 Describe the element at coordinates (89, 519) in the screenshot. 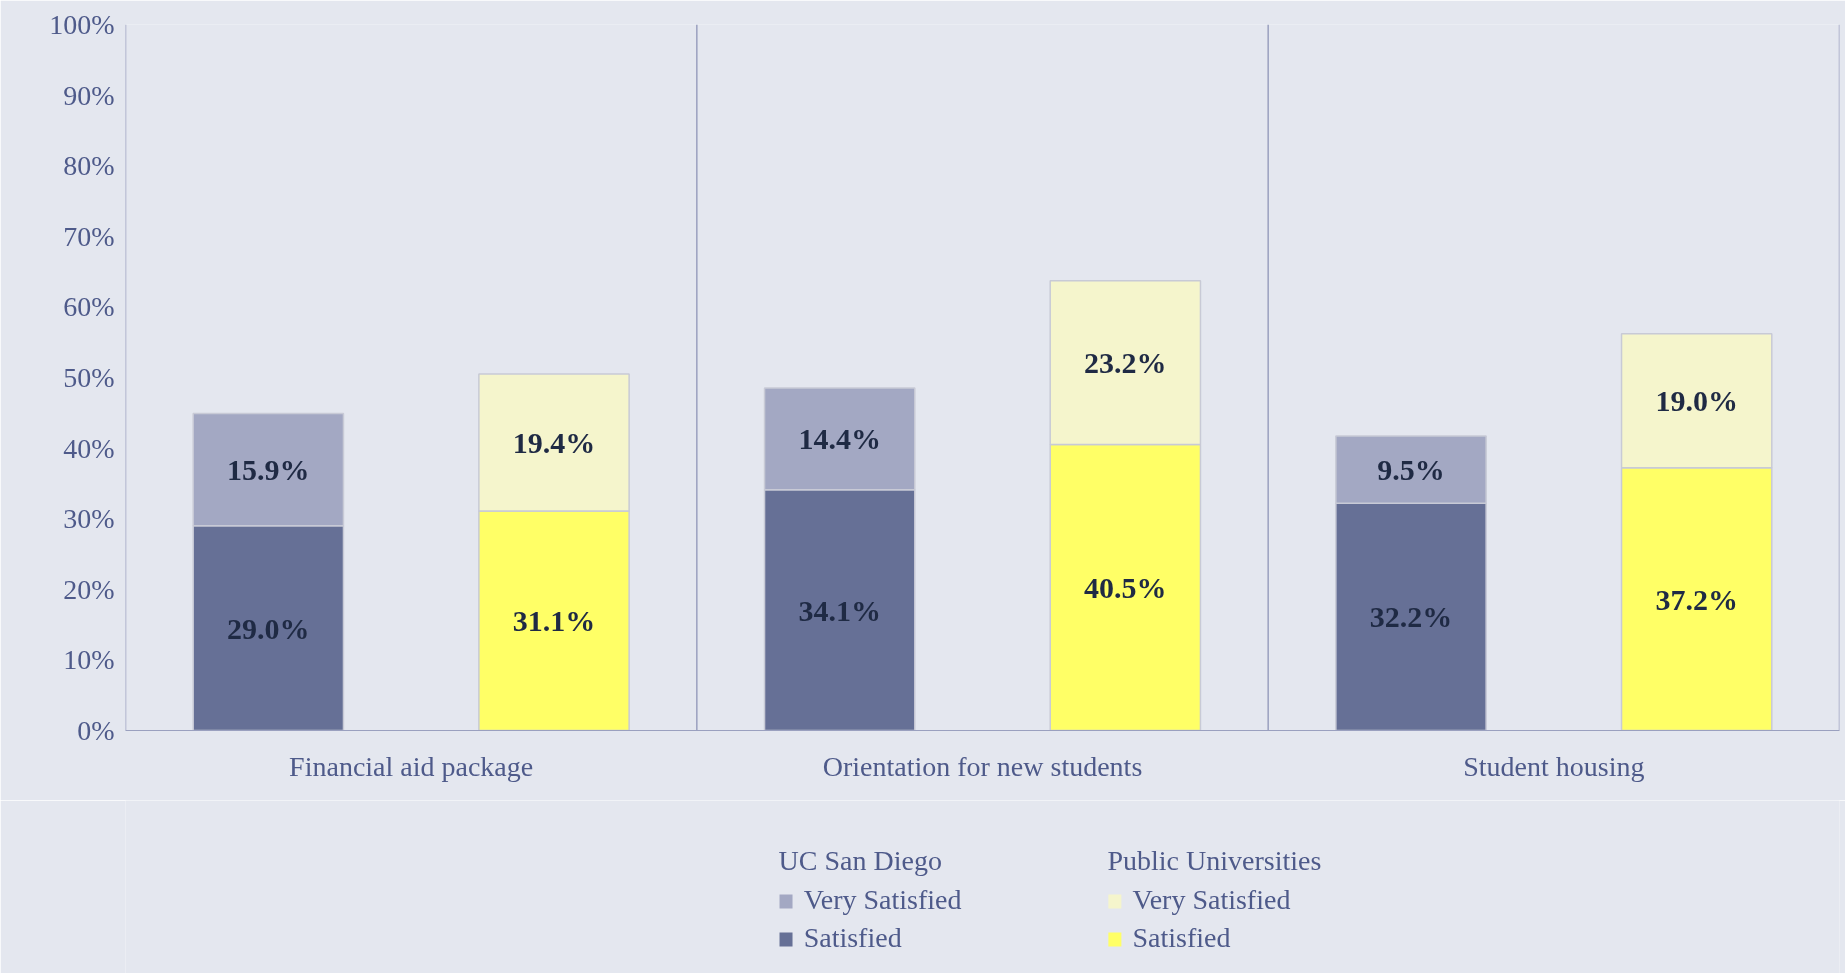

I see `y-tick-label: 30%` at that location.